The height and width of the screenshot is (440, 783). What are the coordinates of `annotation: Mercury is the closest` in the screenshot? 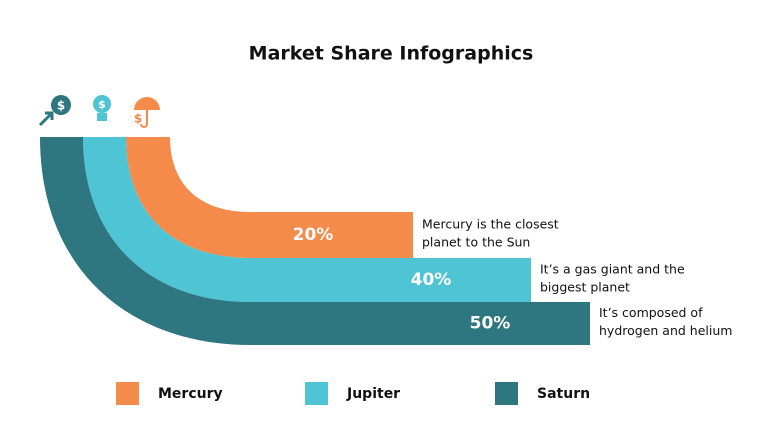 It's located at (490, 224).